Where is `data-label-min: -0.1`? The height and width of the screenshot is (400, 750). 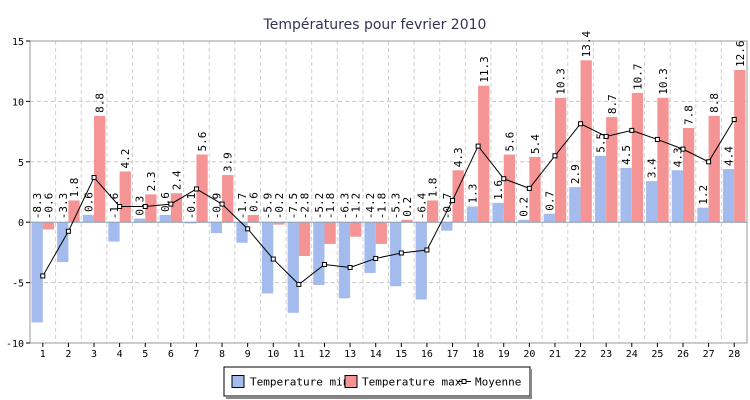
data-label-min: -0.1 is located at coordinates (191, 206).